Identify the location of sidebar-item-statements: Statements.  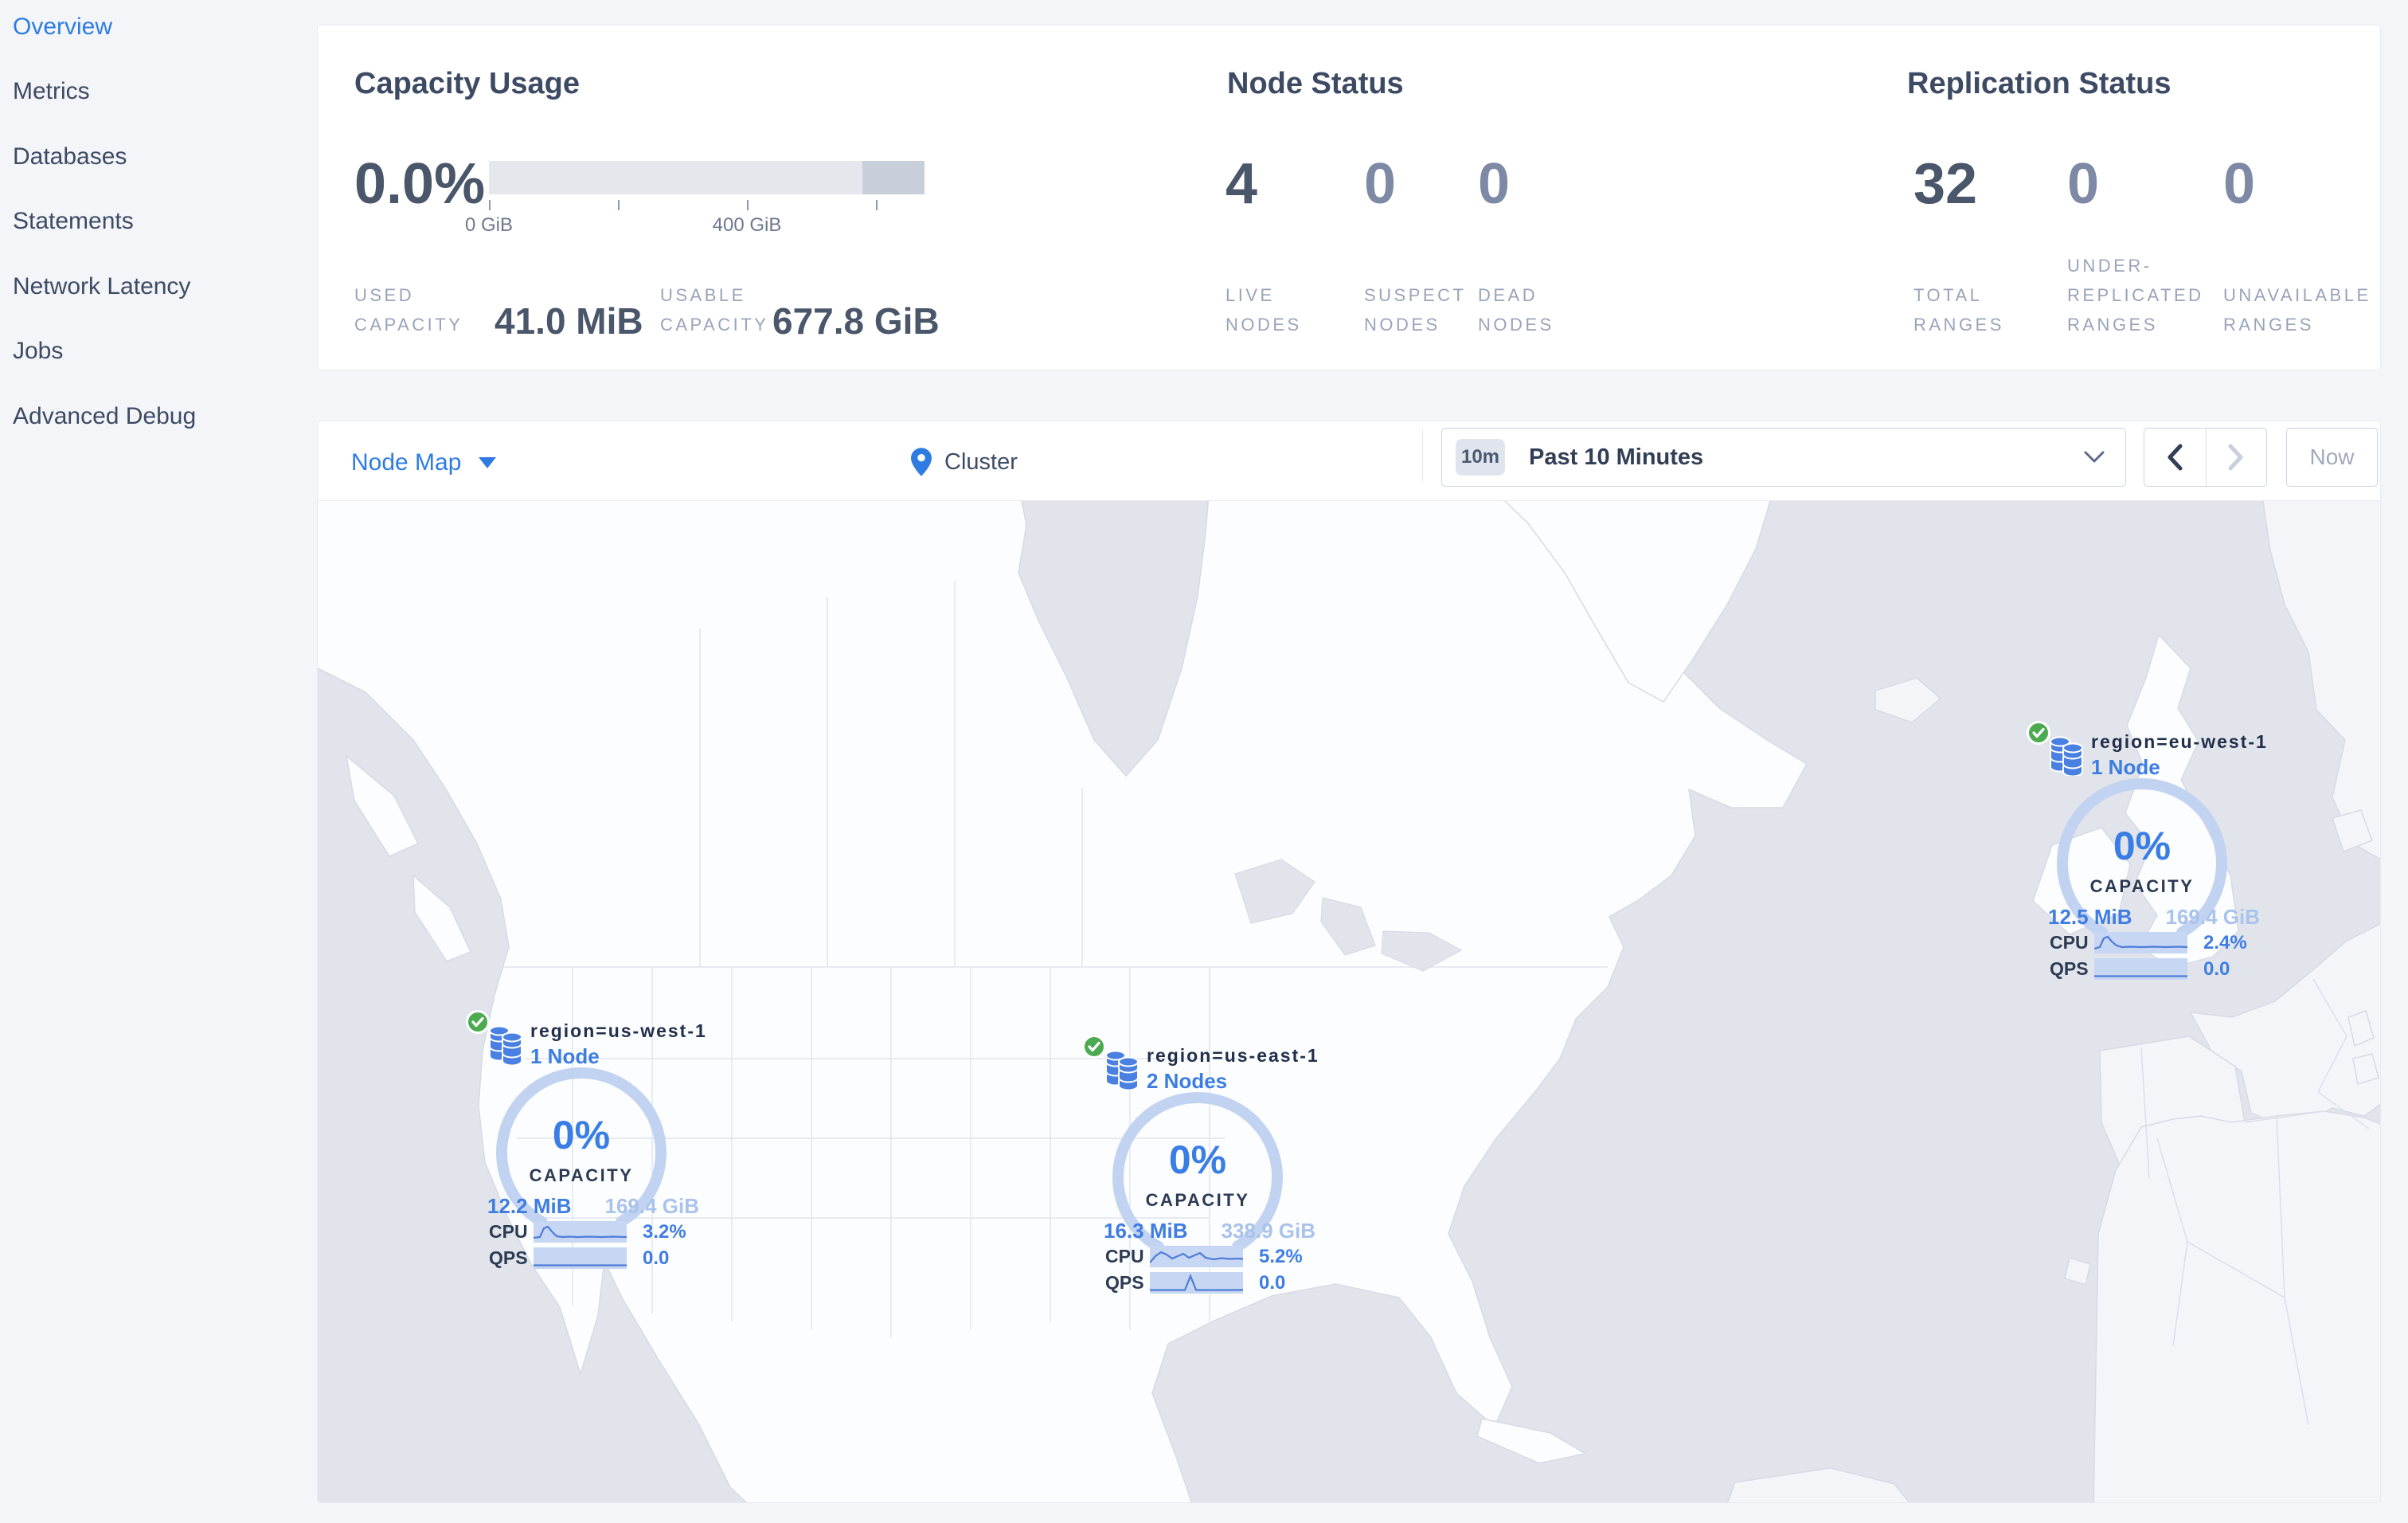
(73, 221).